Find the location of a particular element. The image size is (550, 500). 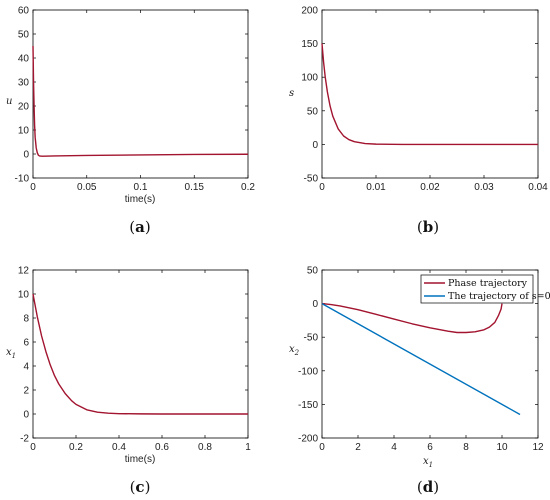

panel-d-x-tick-label: 4 is located at coordinates (394, 447).